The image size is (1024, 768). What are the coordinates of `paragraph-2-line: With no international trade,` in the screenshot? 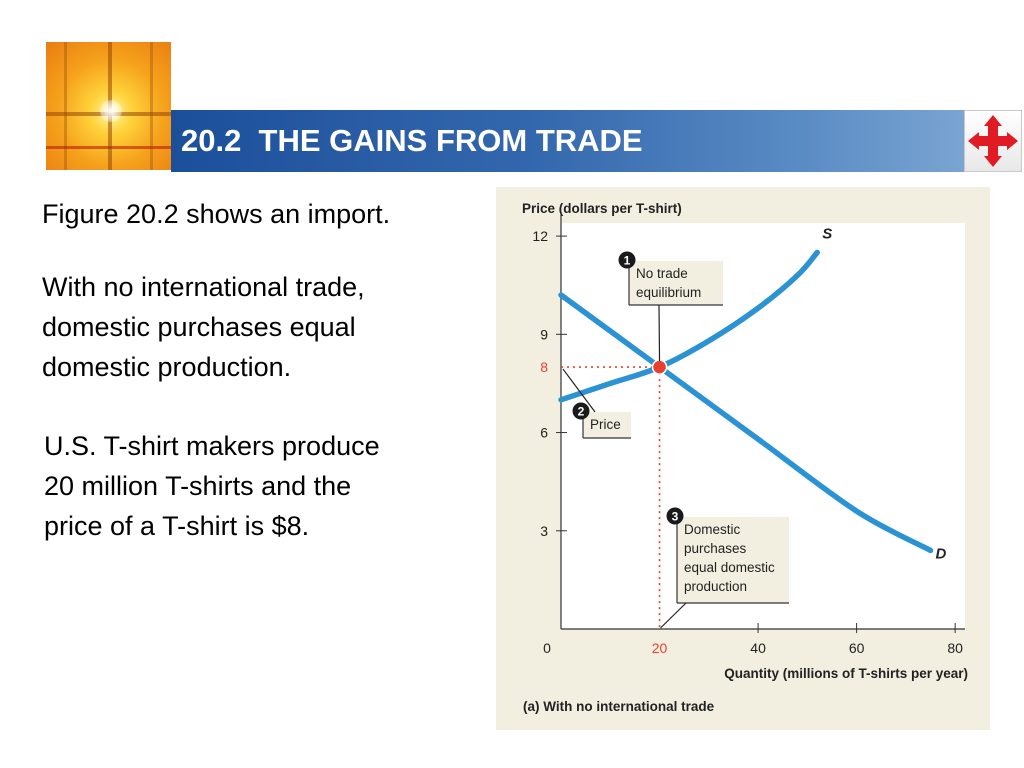 It's located at (203, 287).